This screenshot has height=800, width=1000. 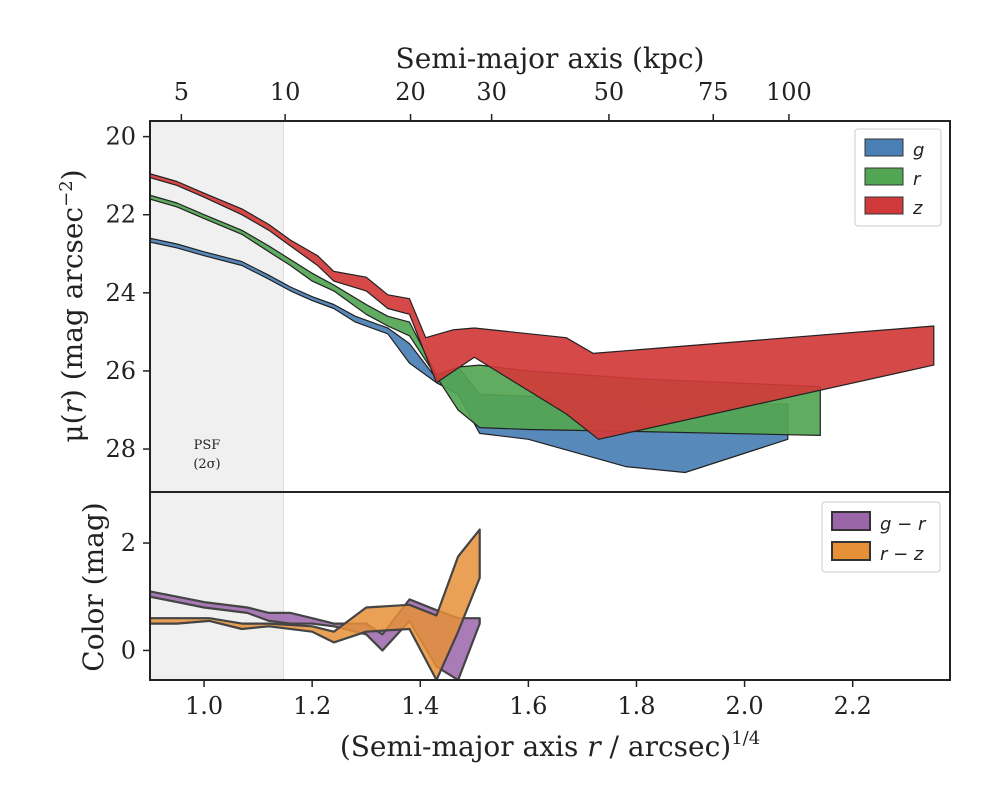 What do you see at coordinates (315, 635) in the screenshot?
I see `color-band-g-r` at bounding box center [315, 635].